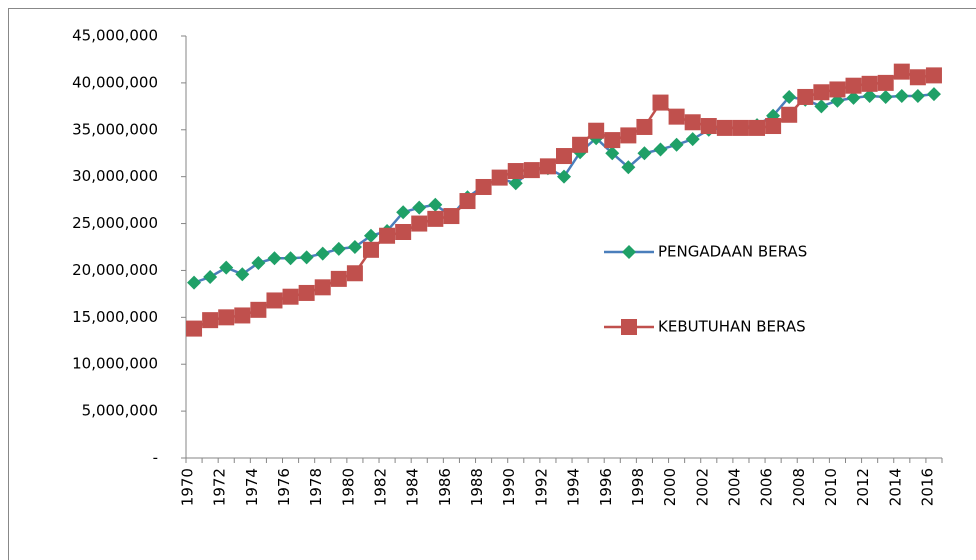  What do you see at coordinates (120, 411) in the screenshot?
I see `y-tick-label: 5,000,000` at bounding box center [120, 411].